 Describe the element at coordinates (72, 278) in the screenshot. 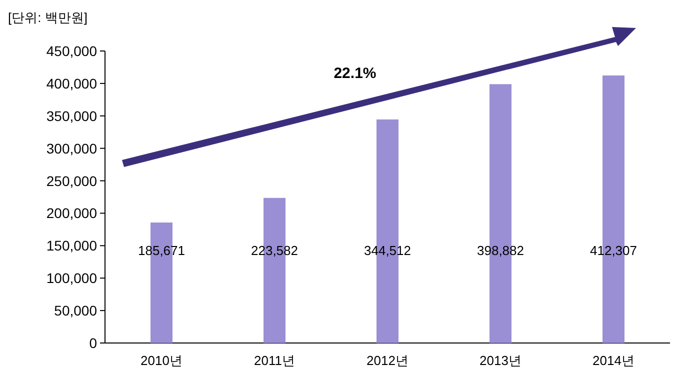

I see `y-tick-label: 100,000` at that location.